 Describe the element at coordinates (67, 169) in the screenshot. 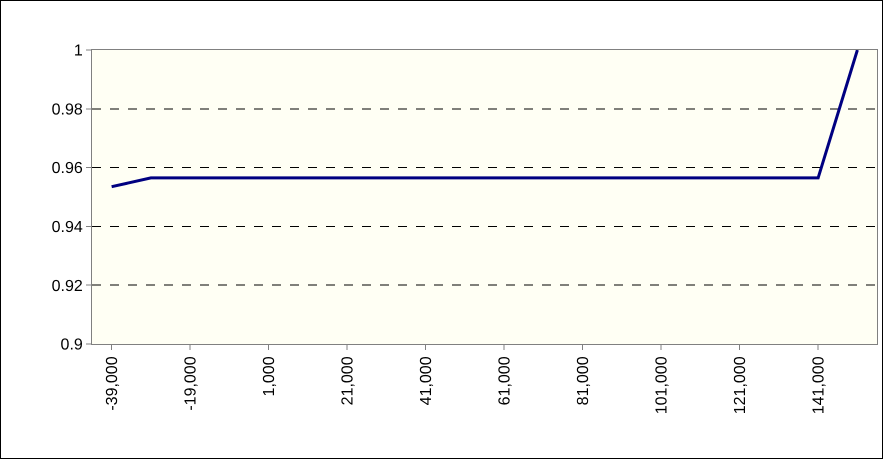

I see `y-tick-label: 0.96` at that location.